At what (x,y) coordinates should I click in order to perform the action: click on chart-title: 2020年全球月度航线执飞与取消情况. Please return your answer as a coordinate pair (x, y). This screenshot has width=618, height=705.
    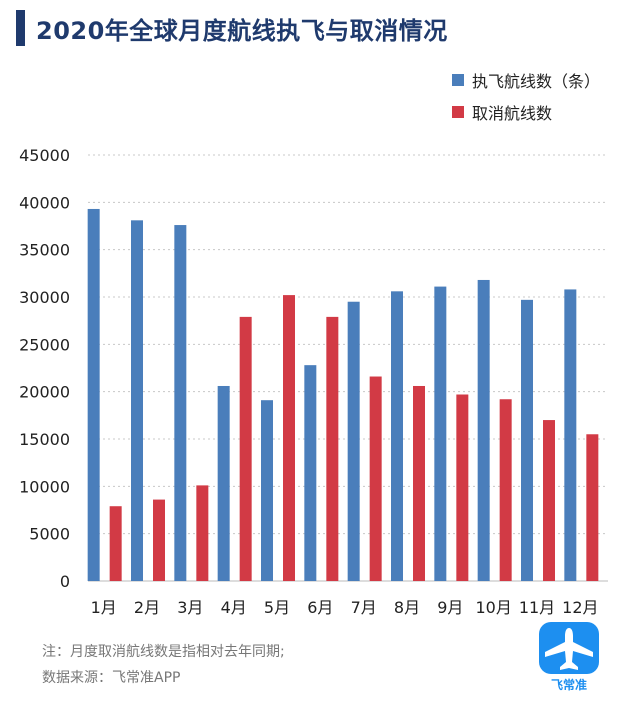
    Looking at the image, I should click on (242, 30).